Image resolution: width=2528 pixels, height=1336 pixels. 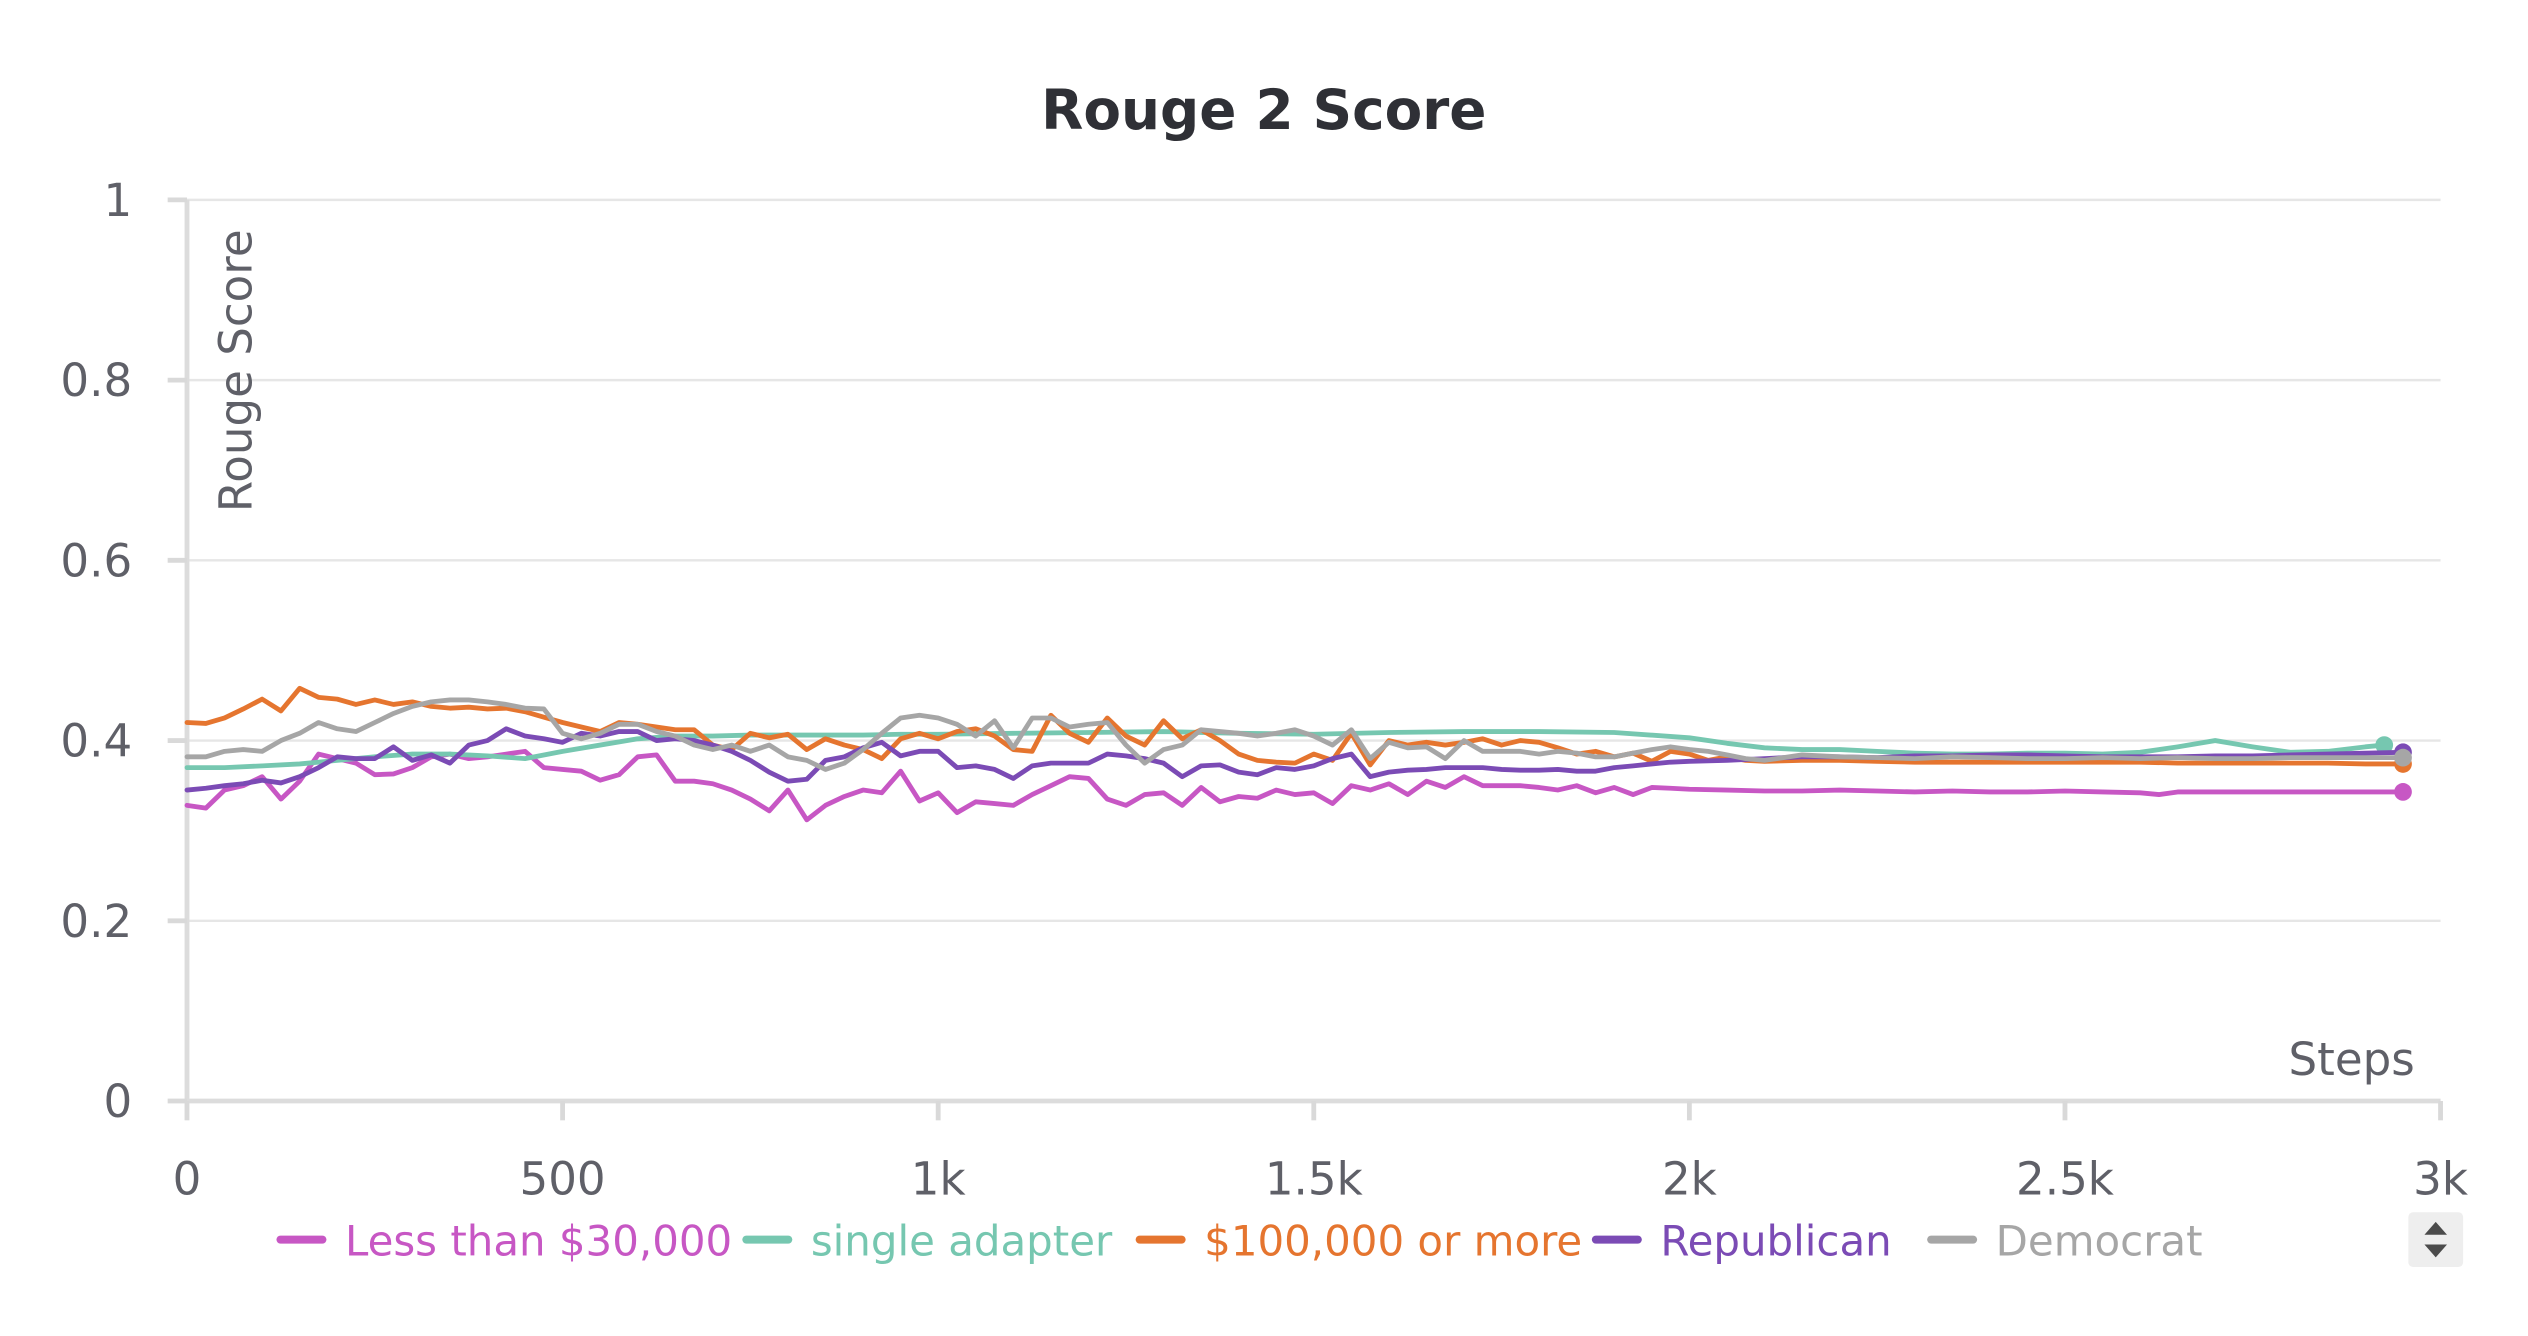 I want to click on legend-item-1: single adapter, so click(x=927, y=1241).